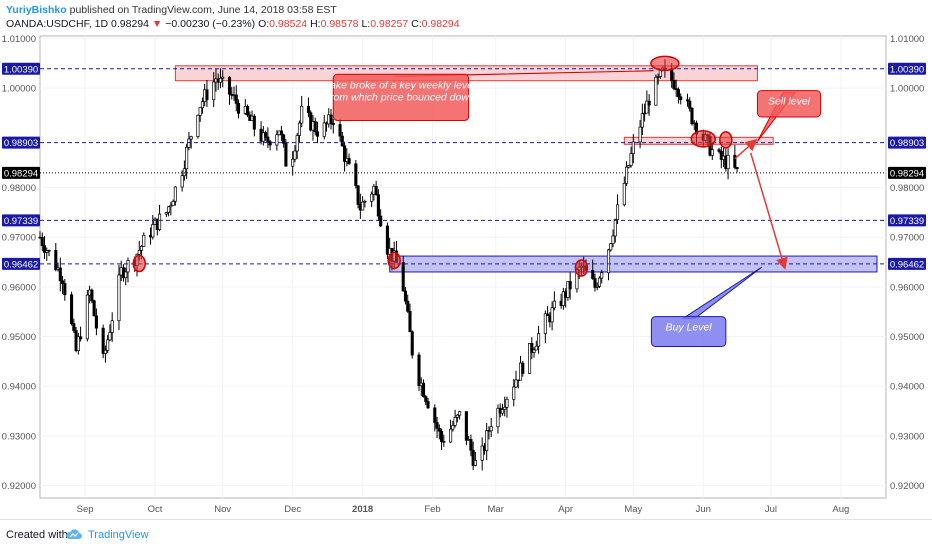 The width and height of the screenshot is (932, 551). I want to click on annotation-text: Sell level, so click(789, 102).